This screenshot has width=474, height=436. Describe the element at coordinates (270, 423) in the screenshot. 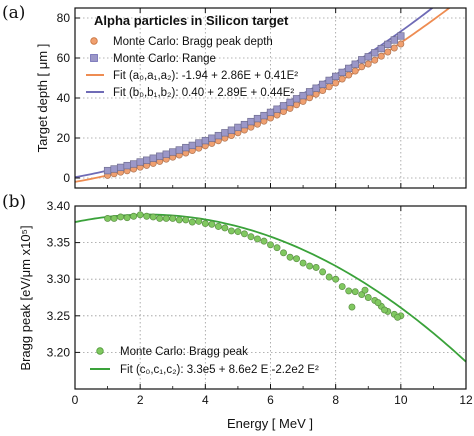

I see `panel-b-x-axis-title: Energy [ MeV ]` at that location.